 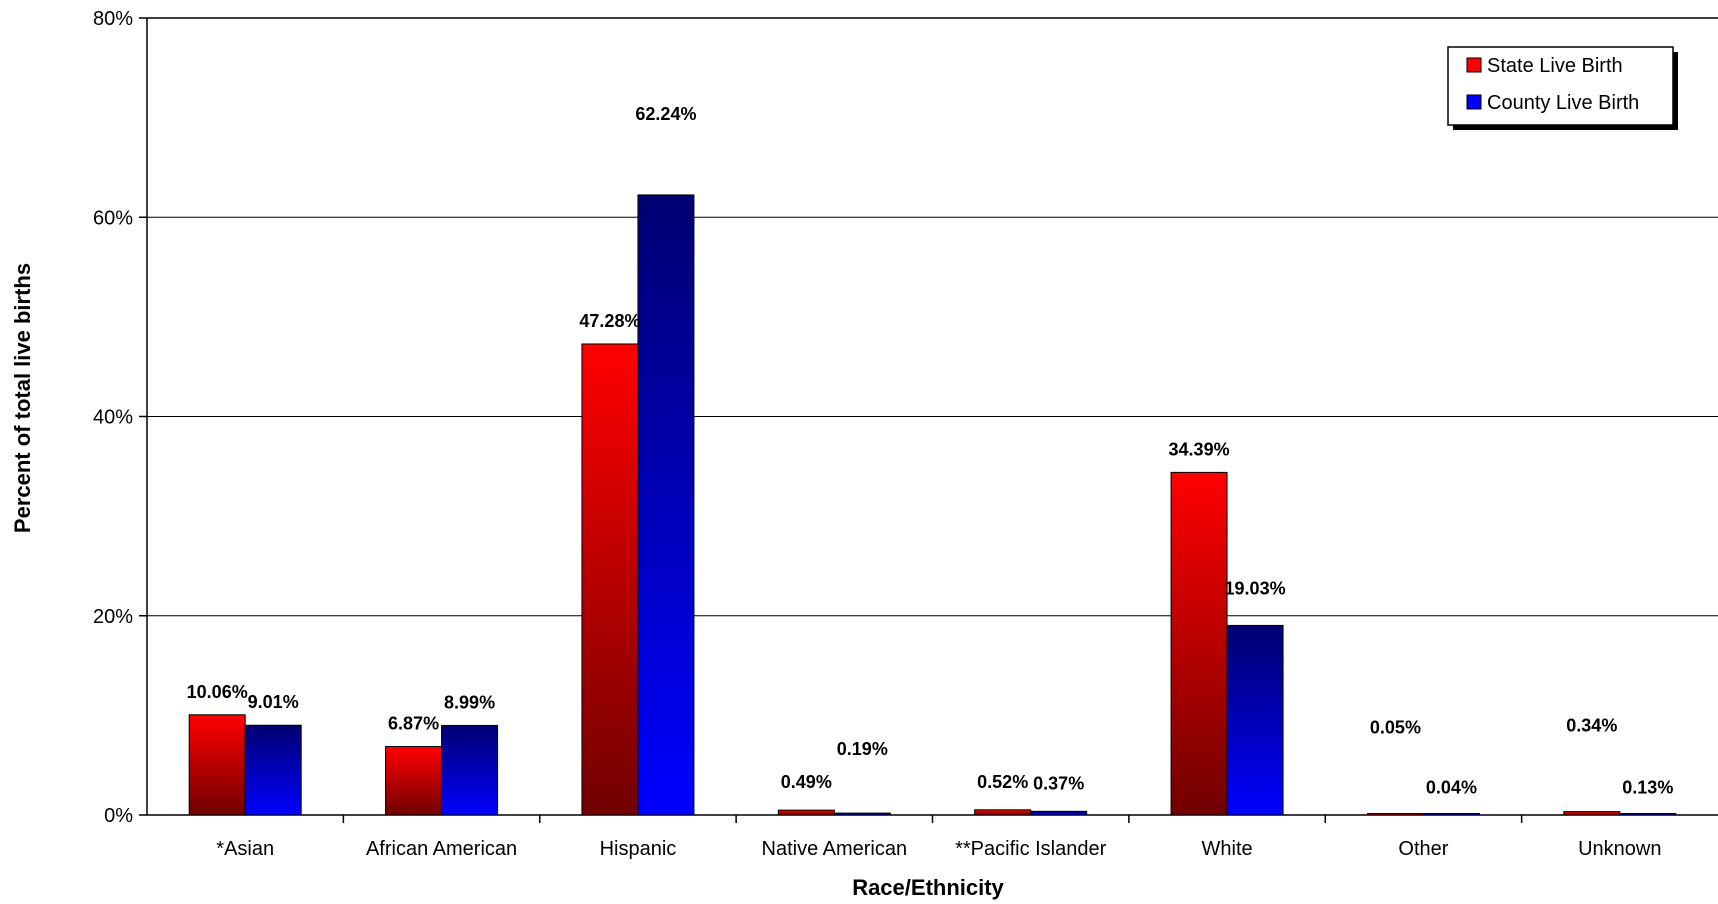 What do you see at coordinates (1474, 65) in the screenshot?
I see `legend-swatch-state` at bounding box center [1474, 65].